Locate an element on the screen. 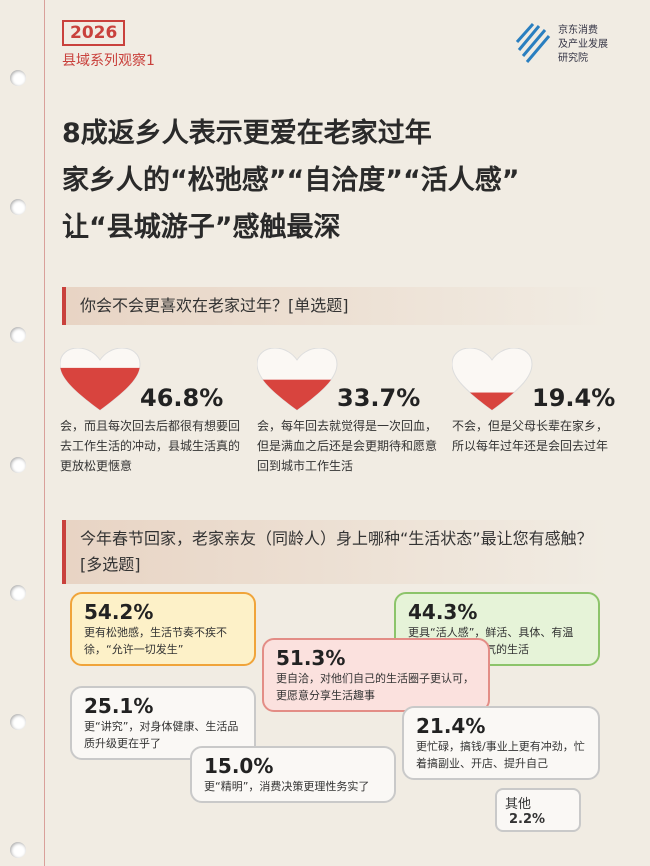 The image size is (650, 866). bubble: 51.3% 更自洽，对他们自己的生活圈子更认可，更愿意分享生活趣事 is located at coordinates (376, 675).